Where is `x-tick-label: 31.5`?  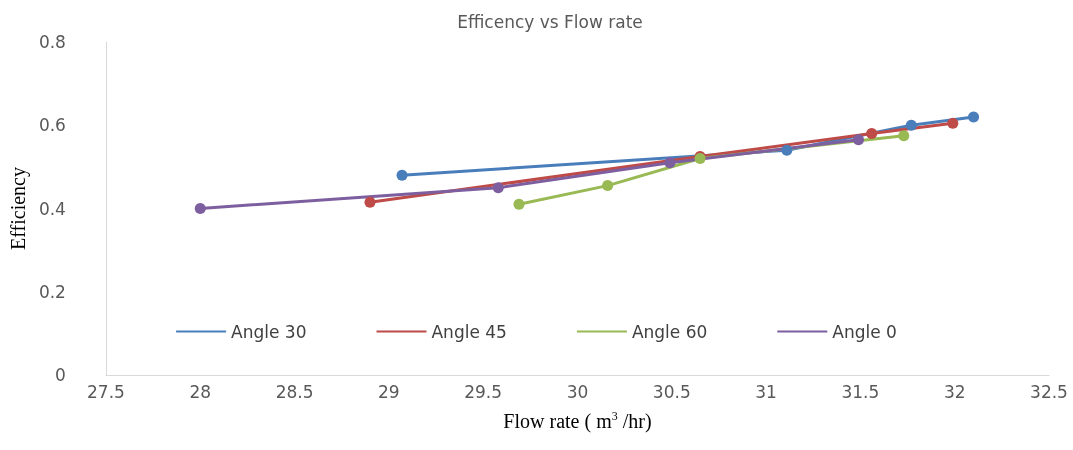
x-tick-label: 31.5 is located at coordinates (860, 391).